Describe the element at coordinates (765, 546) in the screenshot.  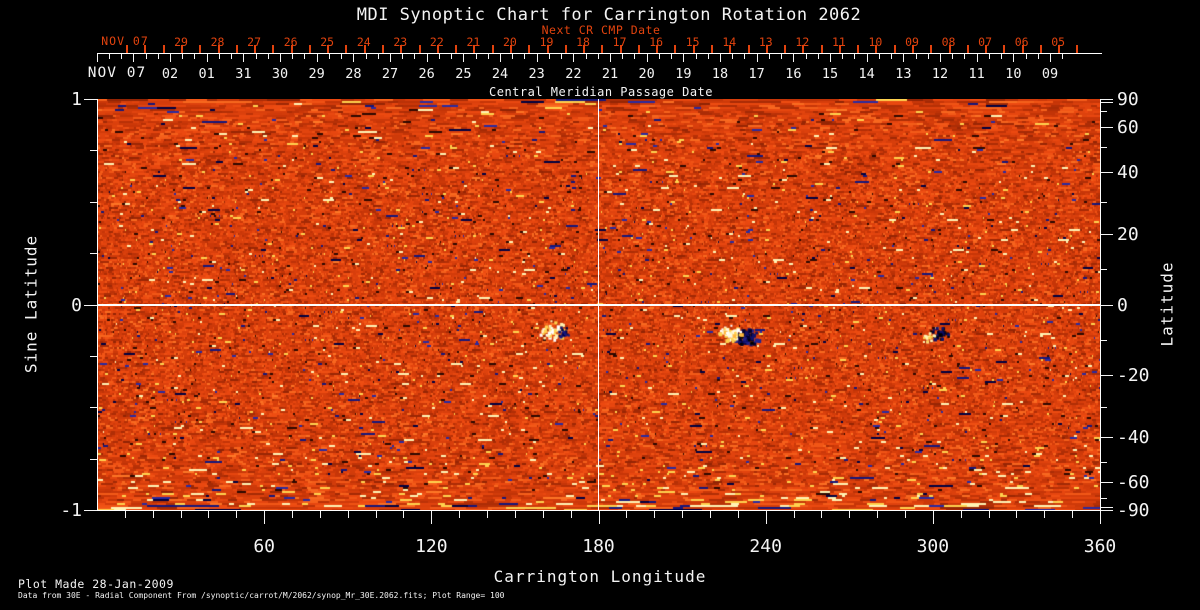
I see `longitude-tick-label: 240` at that location.